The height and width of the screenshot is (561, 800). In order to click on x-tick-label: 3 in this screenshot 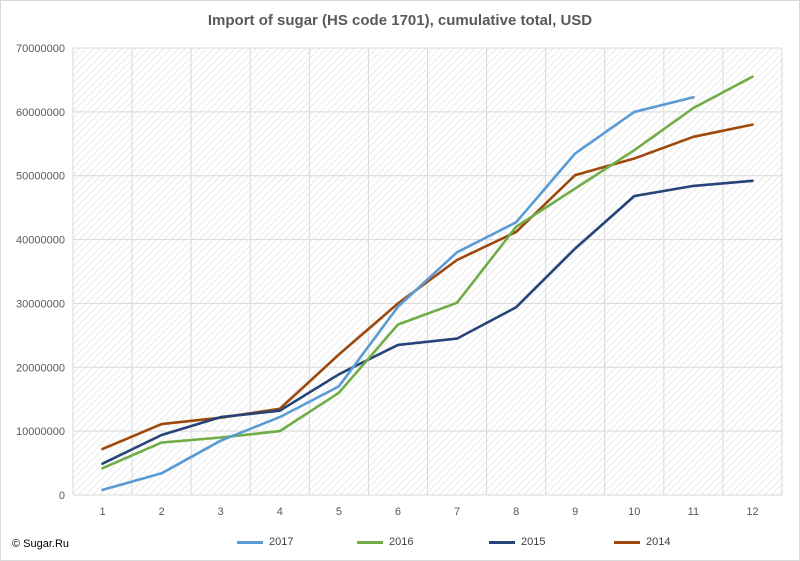, I will do `click(221, 512)`.